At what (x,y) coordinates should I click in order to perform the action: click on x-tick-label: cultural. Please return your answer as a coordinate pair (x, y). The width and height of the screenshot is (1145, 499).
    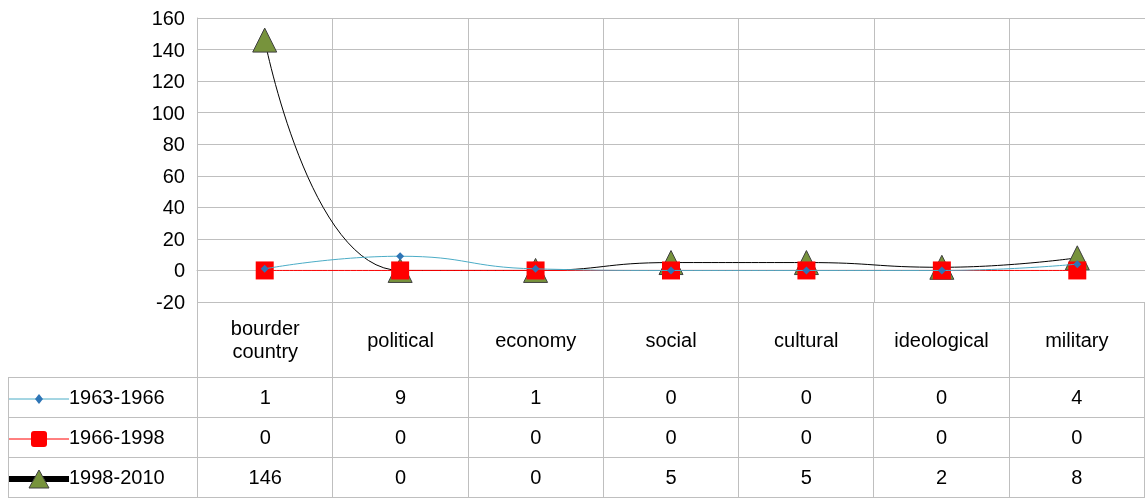
    Looking at the image, I should click on (806, 340).